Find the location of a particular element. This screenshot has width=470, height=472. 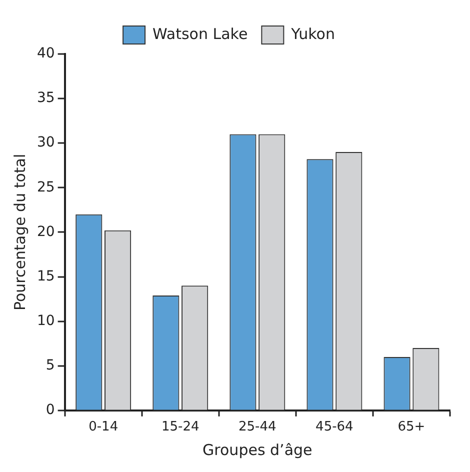

y-tick-label: 40 is located at coordinates (45, 54).